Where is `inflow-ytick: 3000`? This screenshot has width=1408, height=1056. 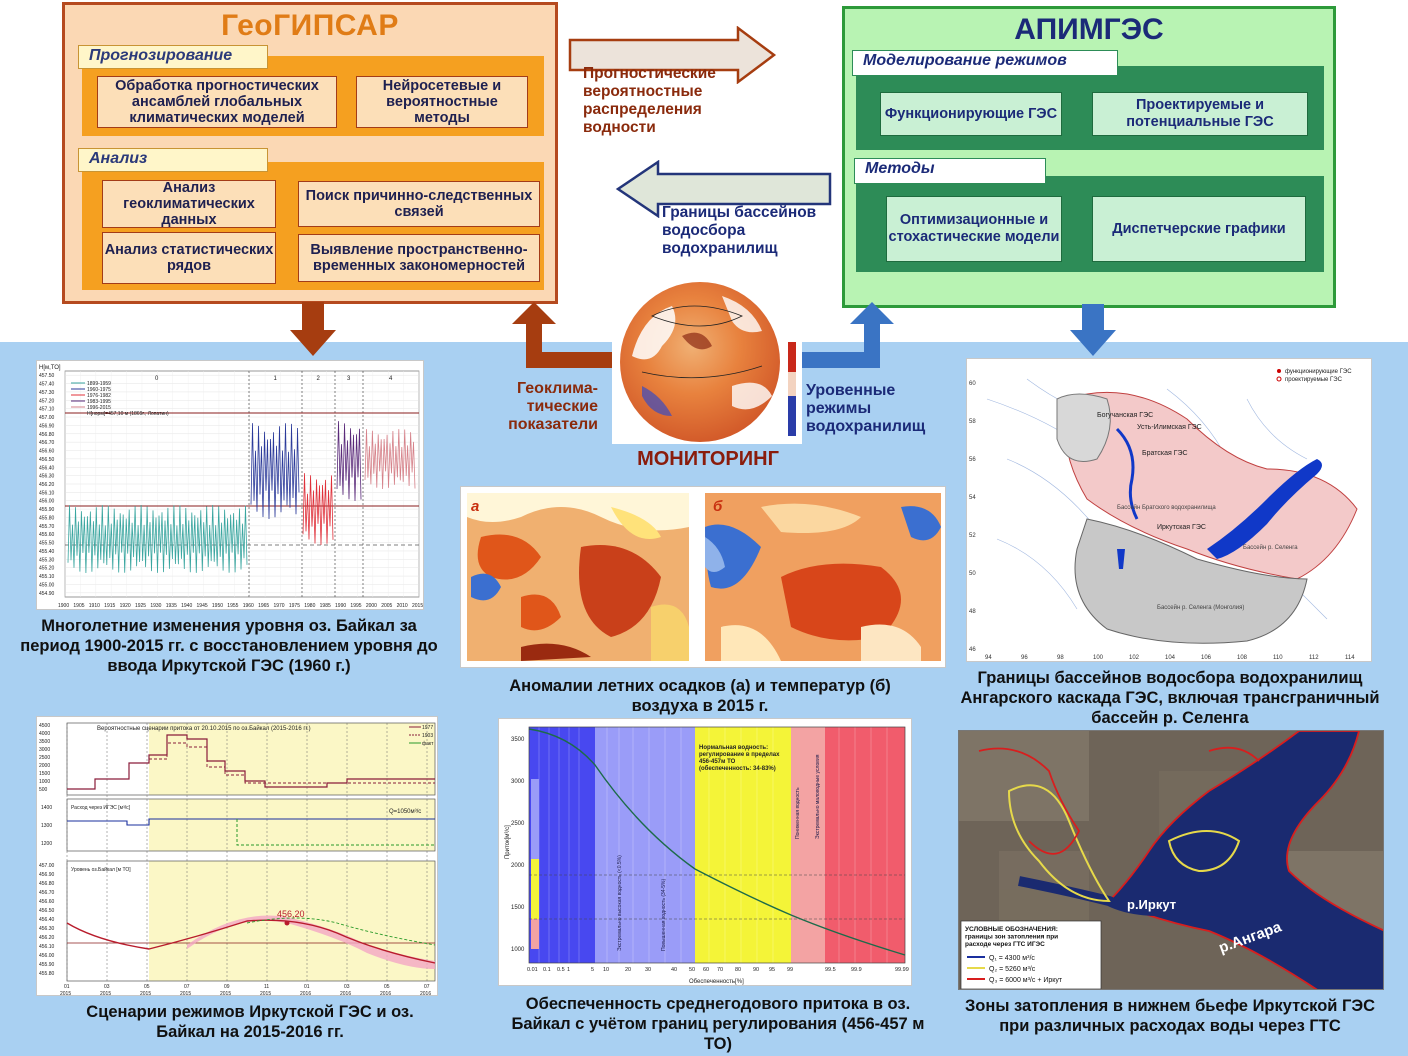 inflow-ytick: 3000 is located at coordinates (518, 782).